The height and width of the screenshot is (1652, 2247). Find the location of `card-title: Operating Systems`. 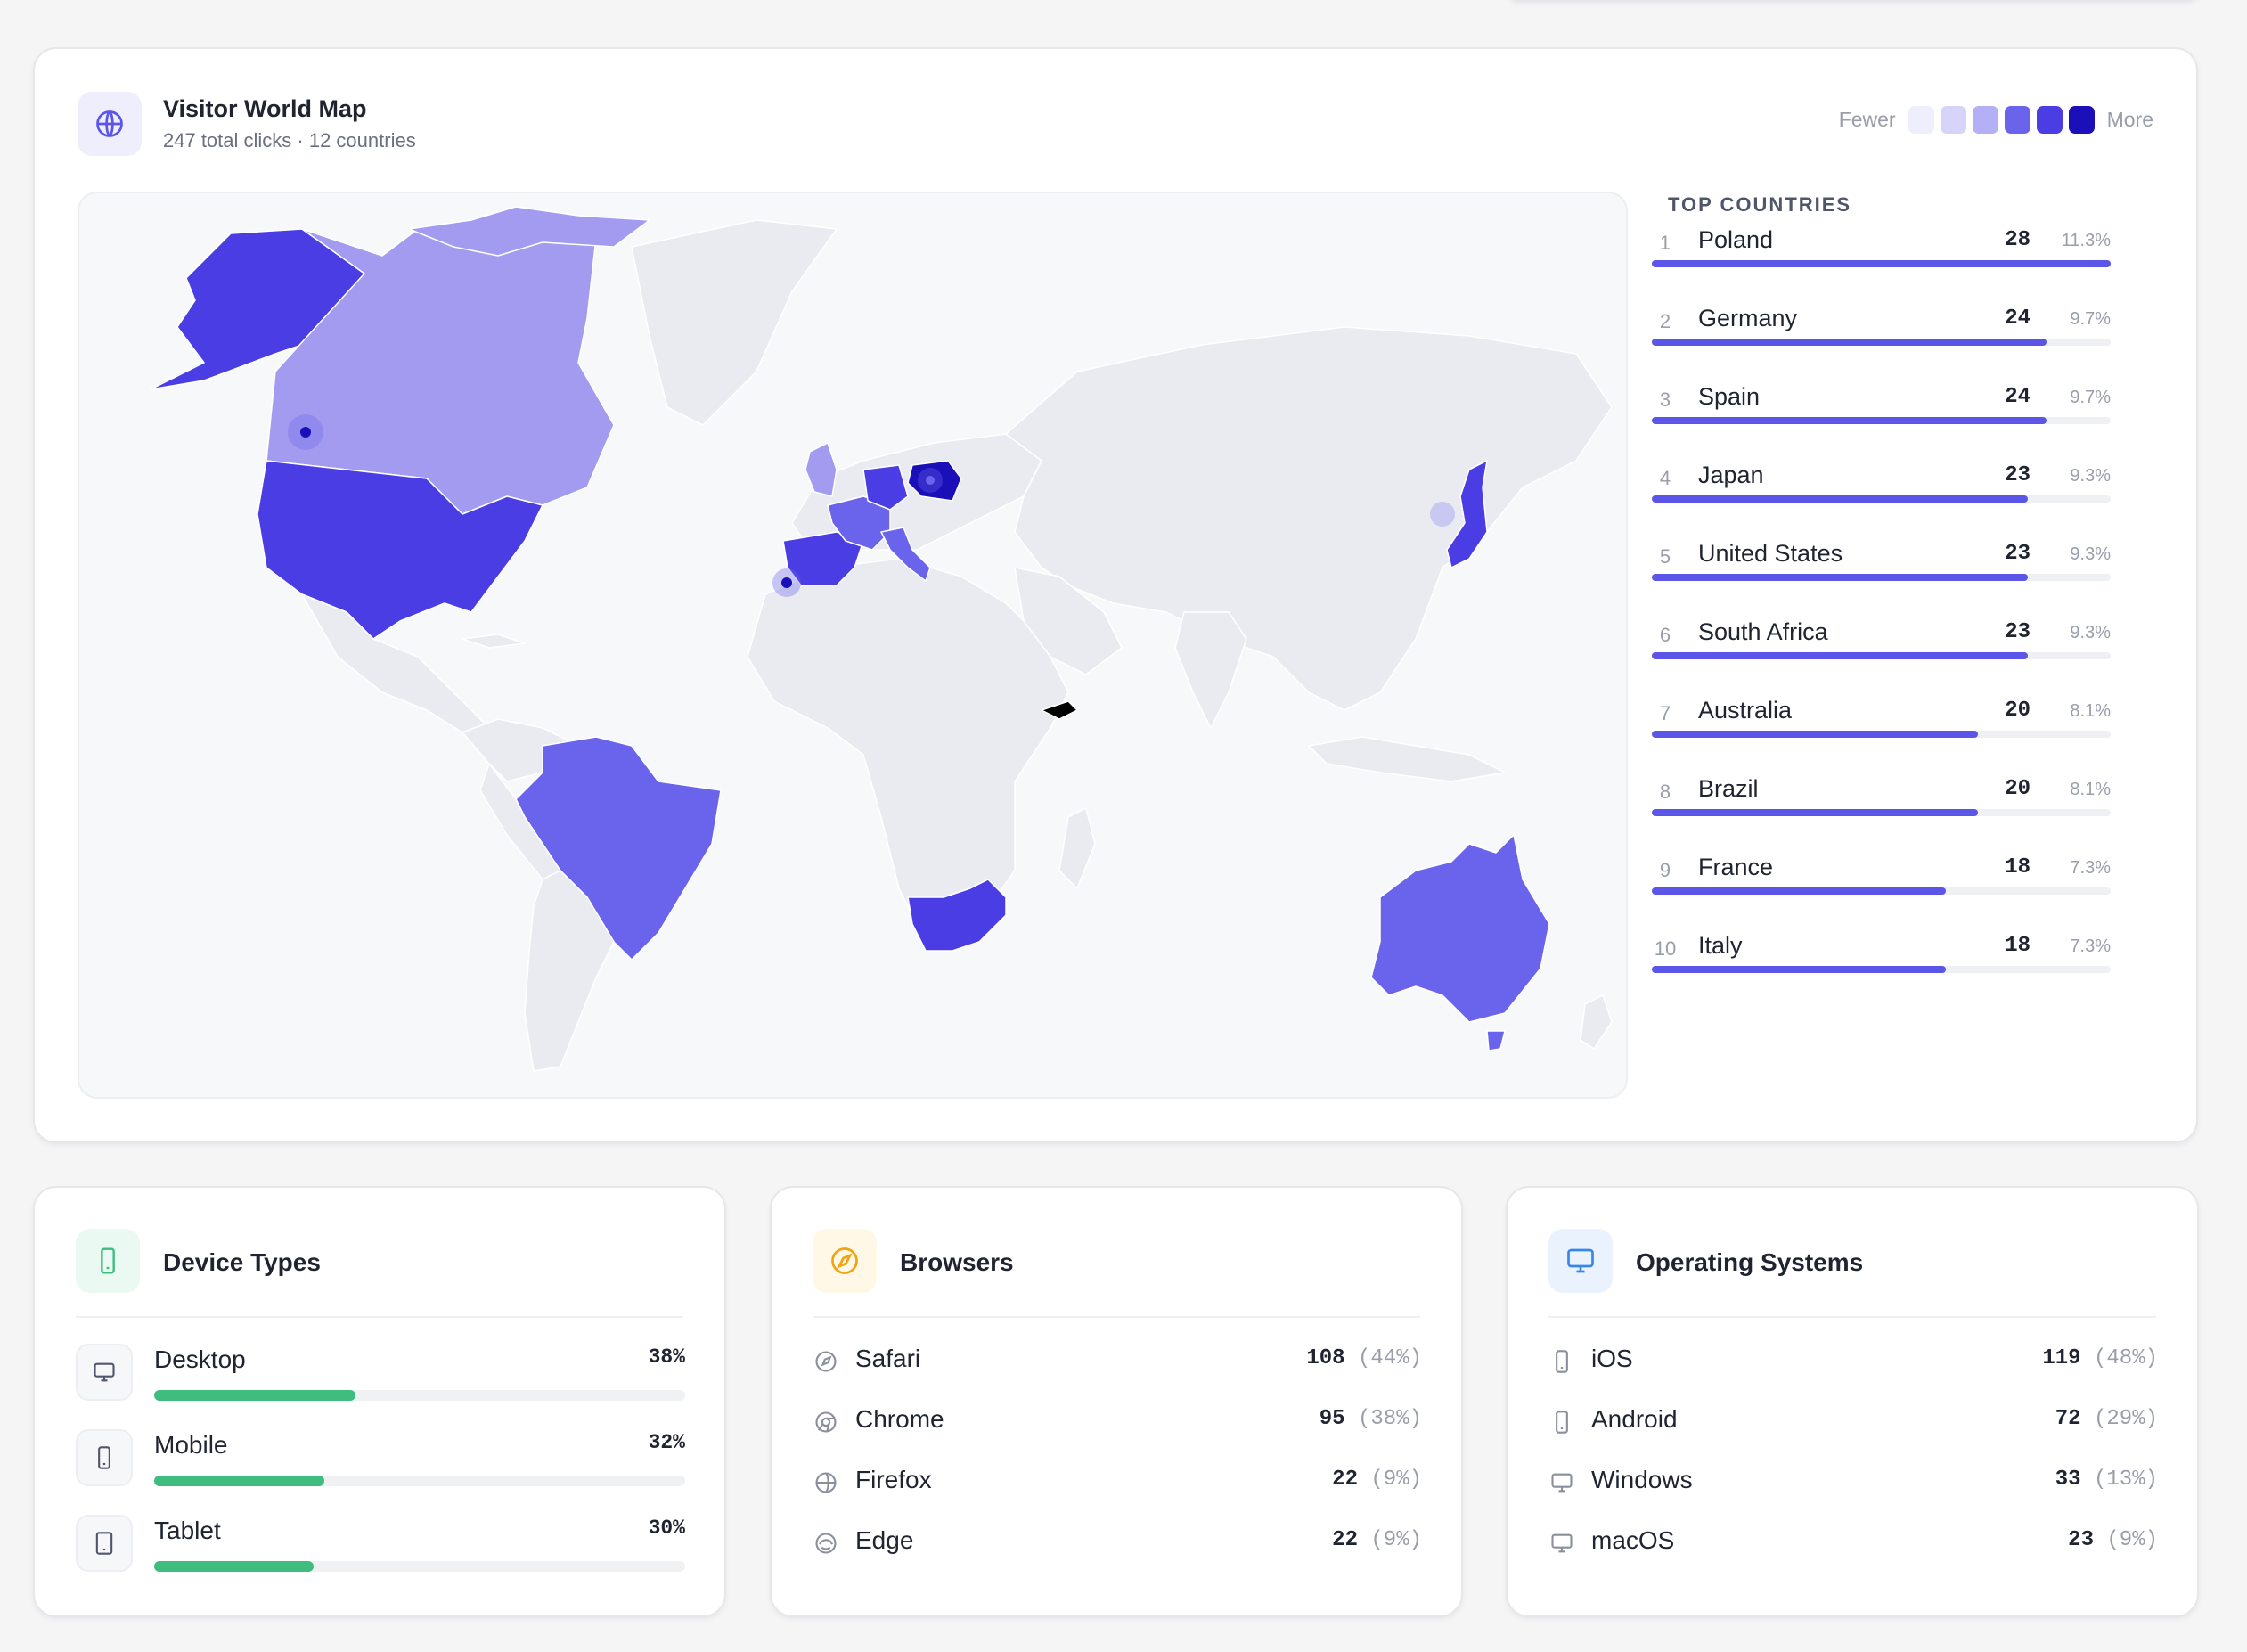

card-title: Operating Systems is located at coordinates (1750, 1262).